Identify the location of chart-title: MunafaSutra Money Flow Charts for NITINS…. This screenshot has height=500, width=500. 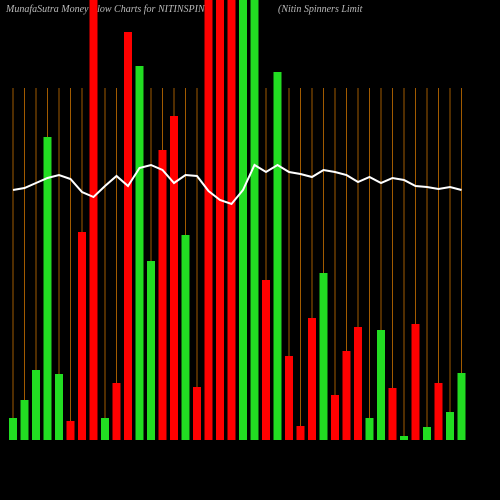
(105, 9).